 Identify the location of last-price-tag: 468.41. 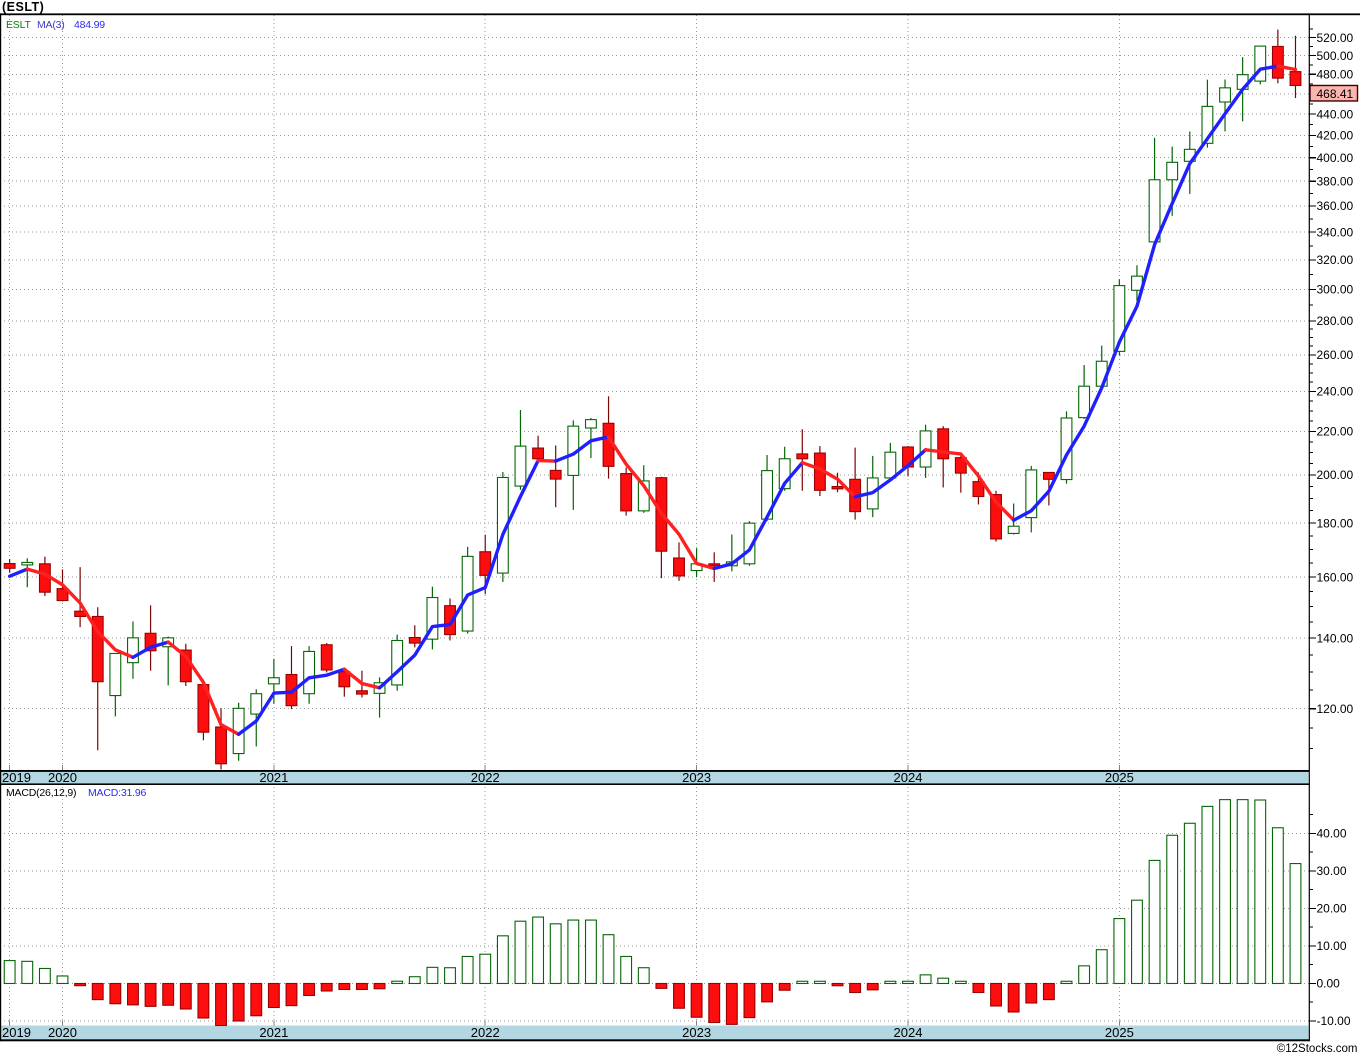
(1334, 93).